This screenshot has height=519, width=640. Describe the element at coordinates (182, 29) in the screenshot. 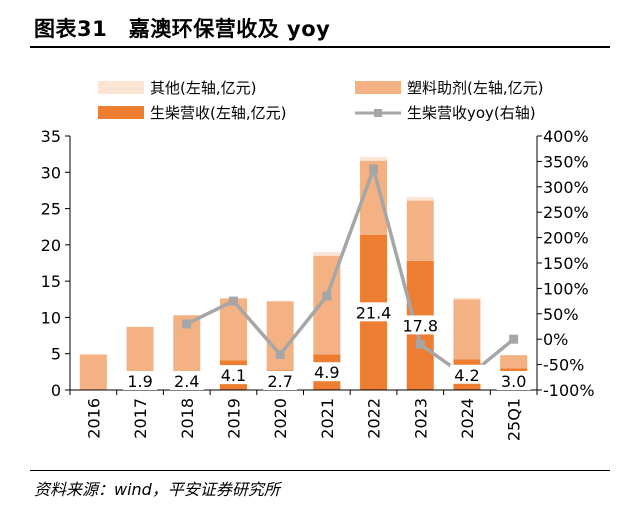

I see `chart-title: 图表31 嘉澳环保营收及 yoy` at that location.